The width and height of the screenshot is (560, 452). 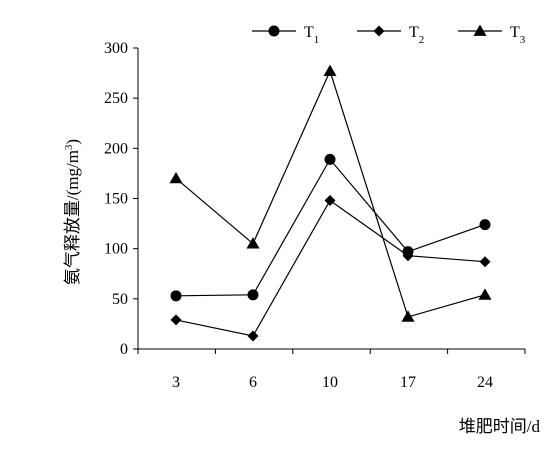 I want to click on y-axis-label: 氨气释放量/(mg/m3), so click(x=72, y=212).